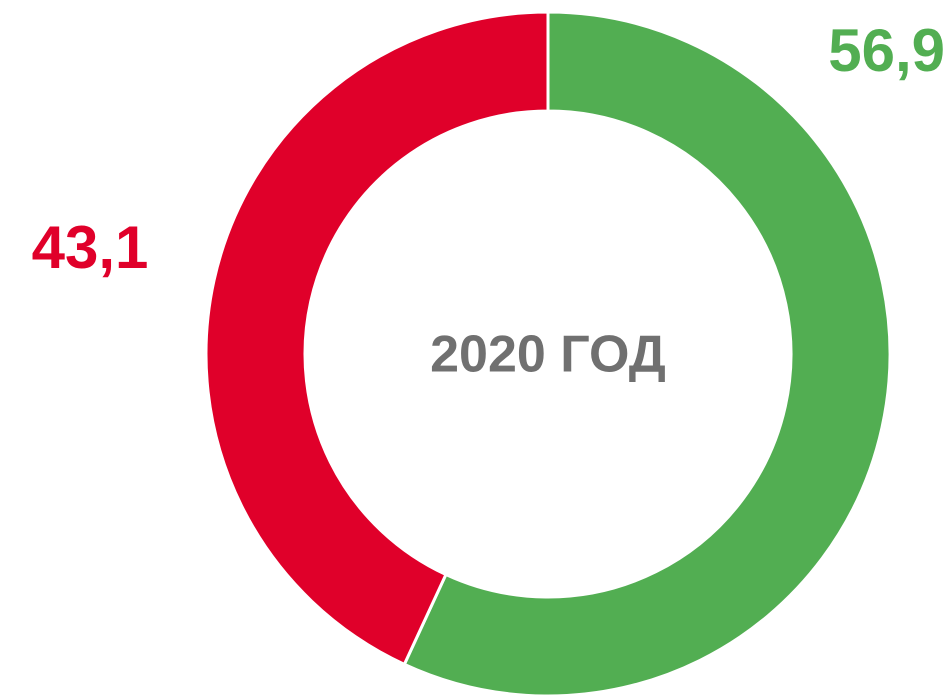  What do you see at coordinates (548, 355) in the screenshot?
I see `center-label: 2020 ГОД` at bounding box center [548, 355].